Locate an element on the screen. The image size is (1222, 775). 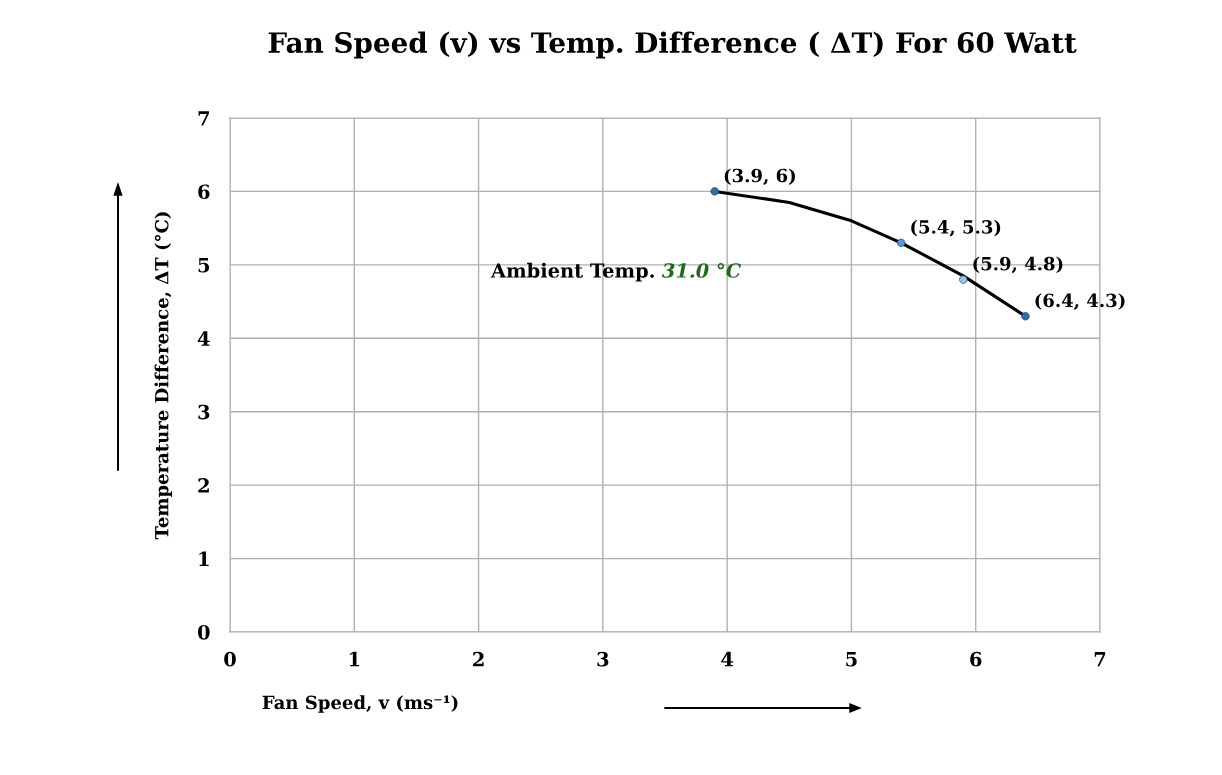
y-tick-label: 1 is located at coordinates (204, 558).